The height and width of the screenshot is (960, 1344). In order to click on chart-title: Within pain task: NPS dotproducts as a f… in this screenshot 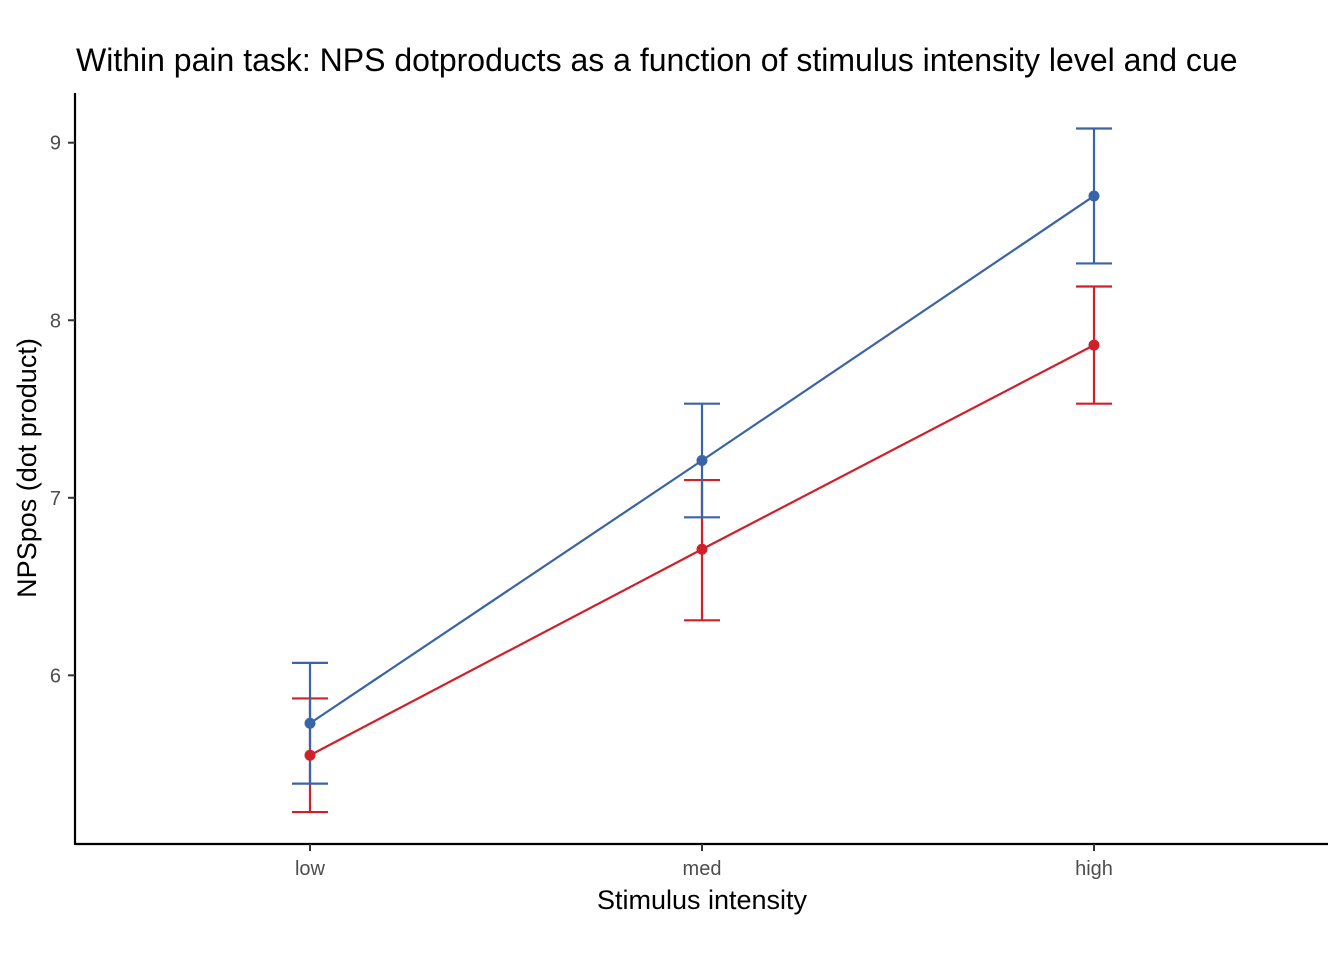, I will do `click(656, 60)`.